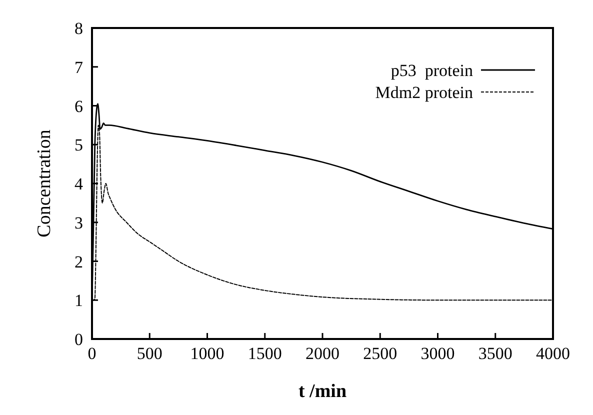 The image size is (593, 415). Describe the element at coordinates (78, 262) in the screenshot. I see `y-tick-label: 2` at that location.